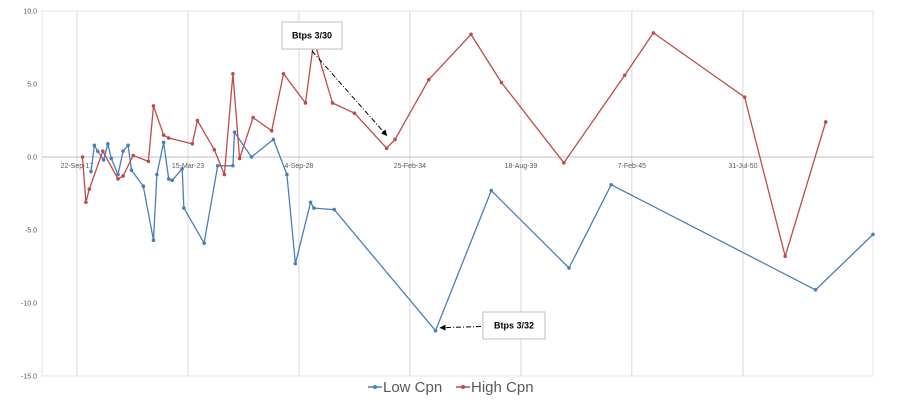 The height and width of the screenshot is (405, 897). Describe the element at coordinates (410, 166) in the screenshot. I see `x-tick-label: 25-Feb-34` at that location.